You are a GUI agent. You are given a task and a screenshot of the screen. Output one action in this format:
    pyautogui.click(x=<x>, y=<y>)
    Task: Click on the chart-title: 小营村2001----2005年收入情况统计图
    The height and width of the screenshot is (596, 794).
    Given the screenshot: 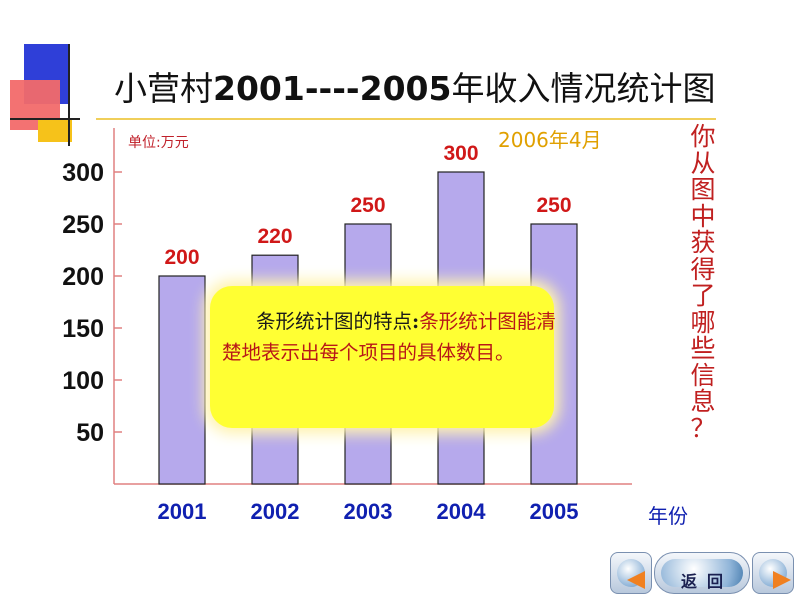 What is the action you would take?
    pyautogui.click(x=414, y=86)
    